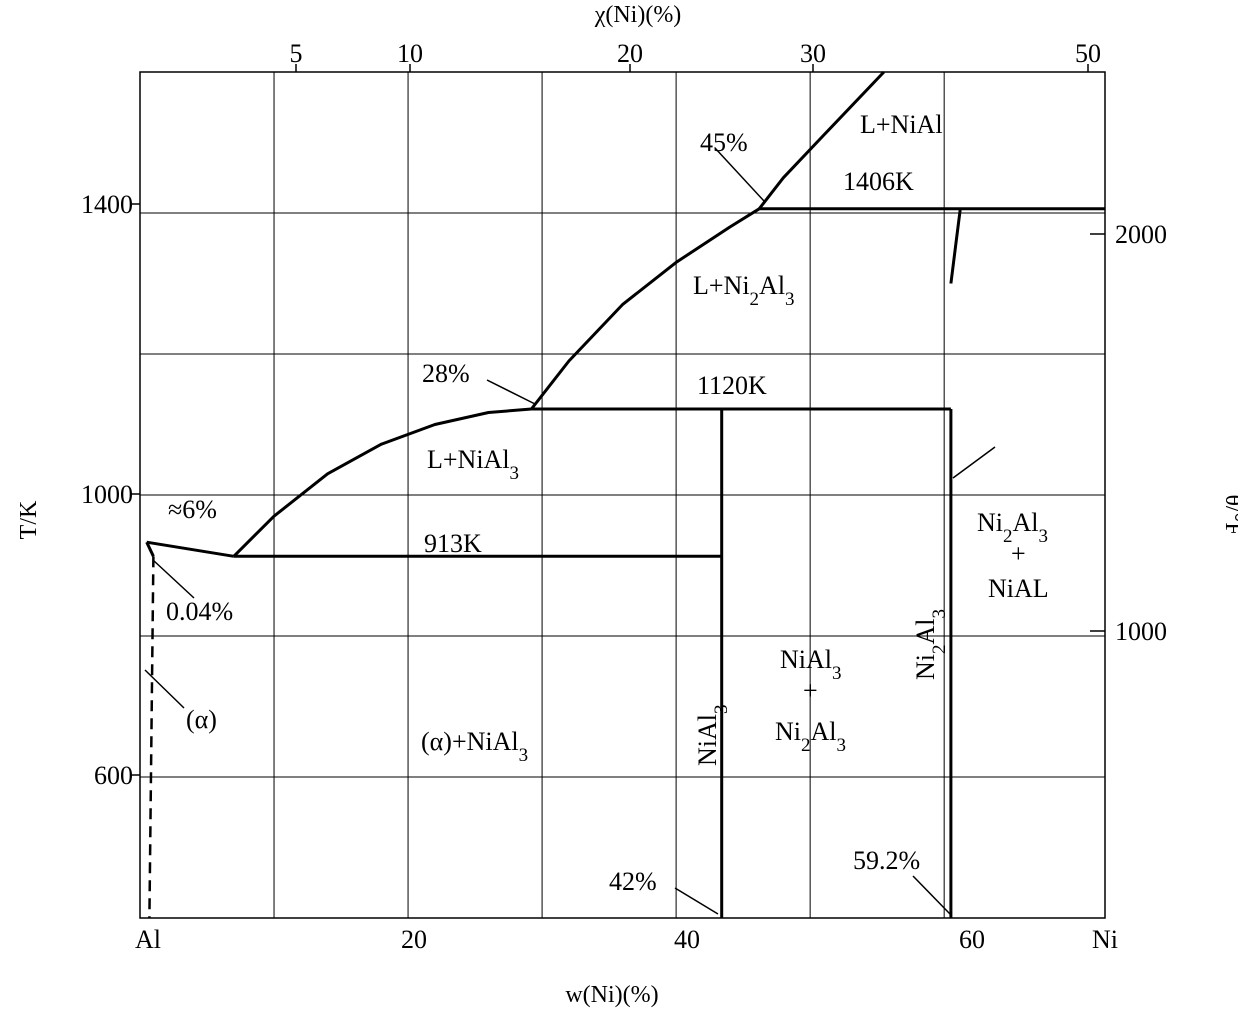 The width and height of the screenshot is (1238, 1010). I want to click on x2-tick-label: 10, so click(410, 53).